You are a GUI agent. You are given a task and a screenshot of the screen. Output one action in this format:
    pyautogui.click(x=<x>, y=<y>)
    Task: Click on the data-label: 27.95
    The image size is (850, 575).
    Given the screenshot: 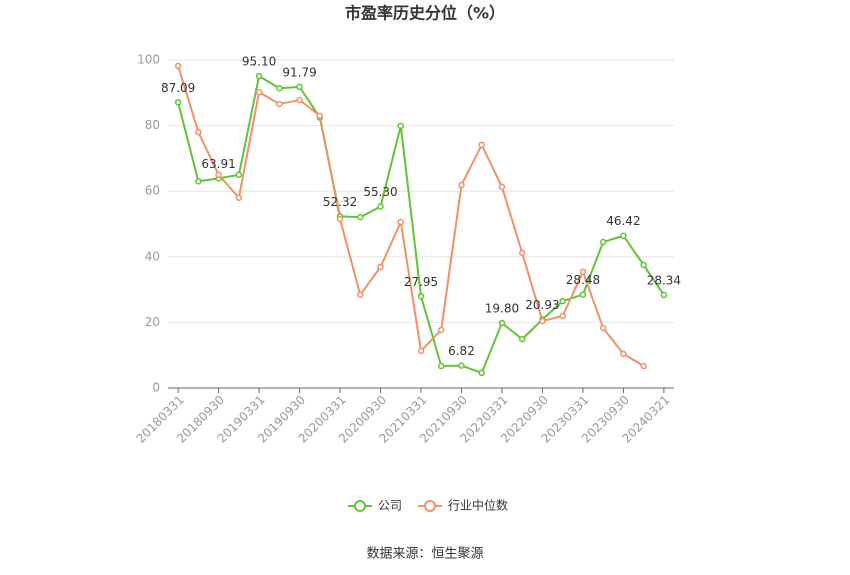 What is the action you would take?
    pyautogui.click(x=421, y=282)
    